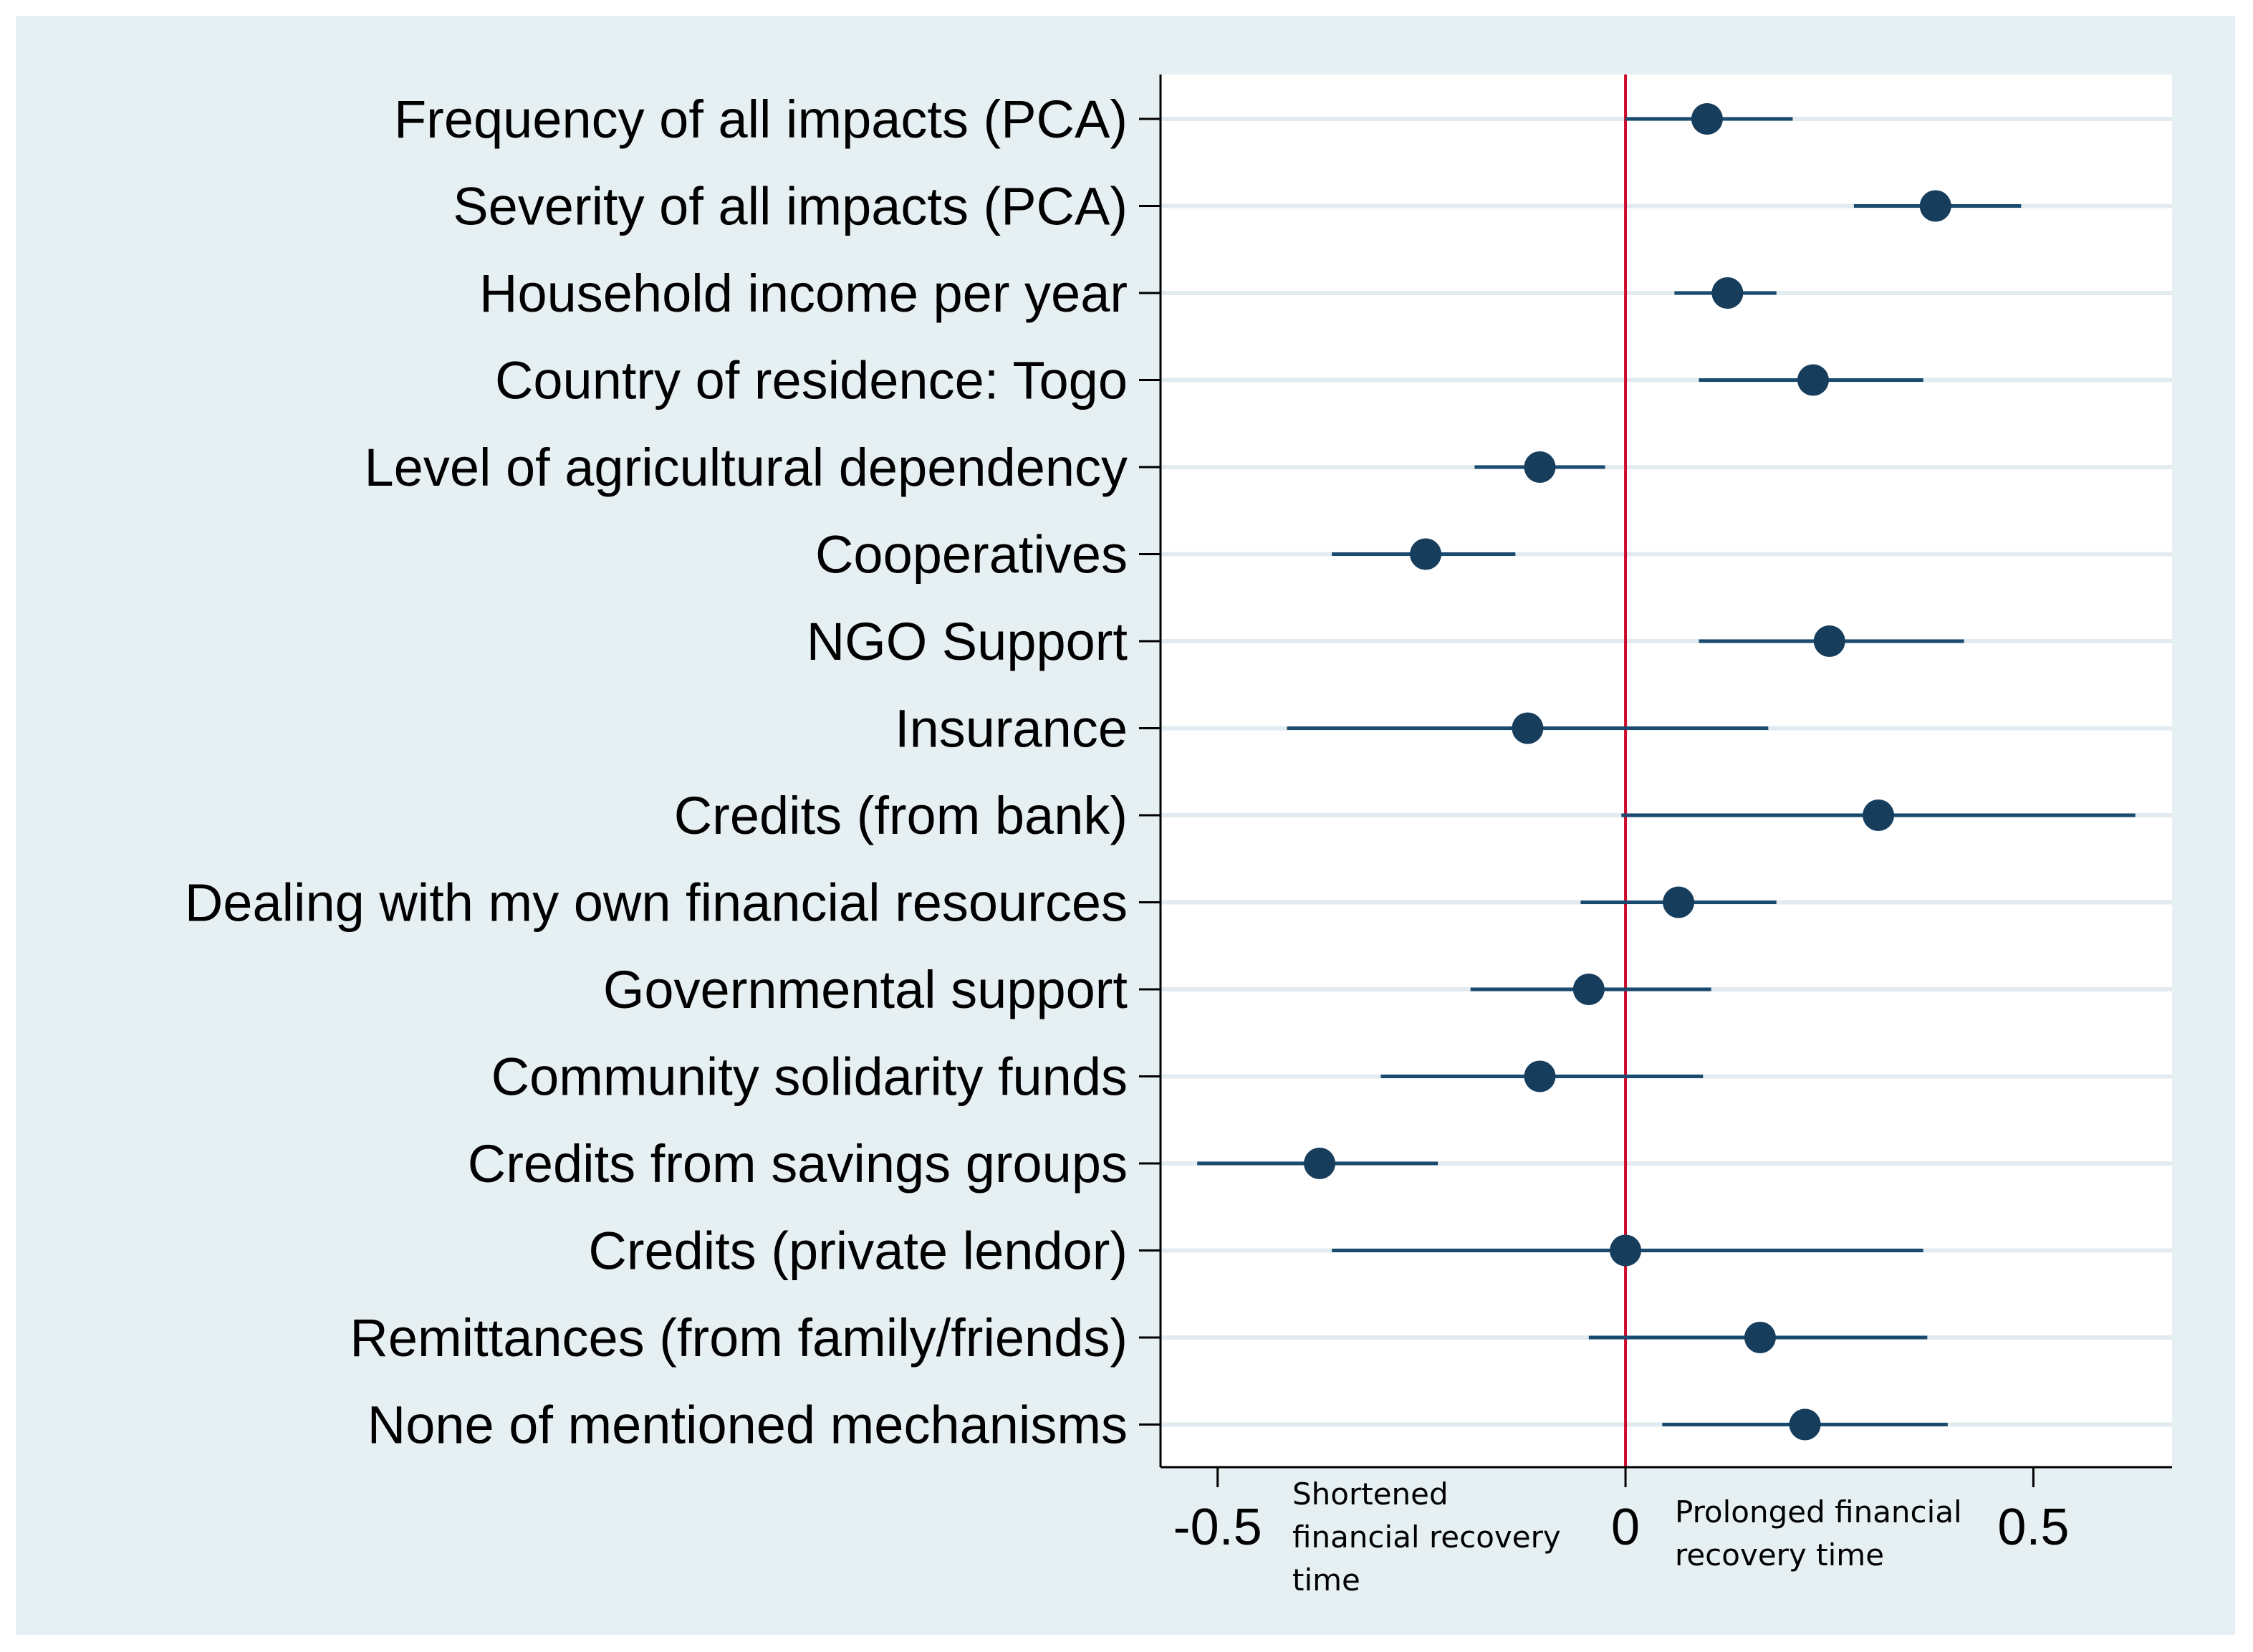  What do you see at coordinates (761, 119) in the screenshot?
I see `y-tick-label: Frequency of all impacts (PCA)` at bounding box center [761, 119].